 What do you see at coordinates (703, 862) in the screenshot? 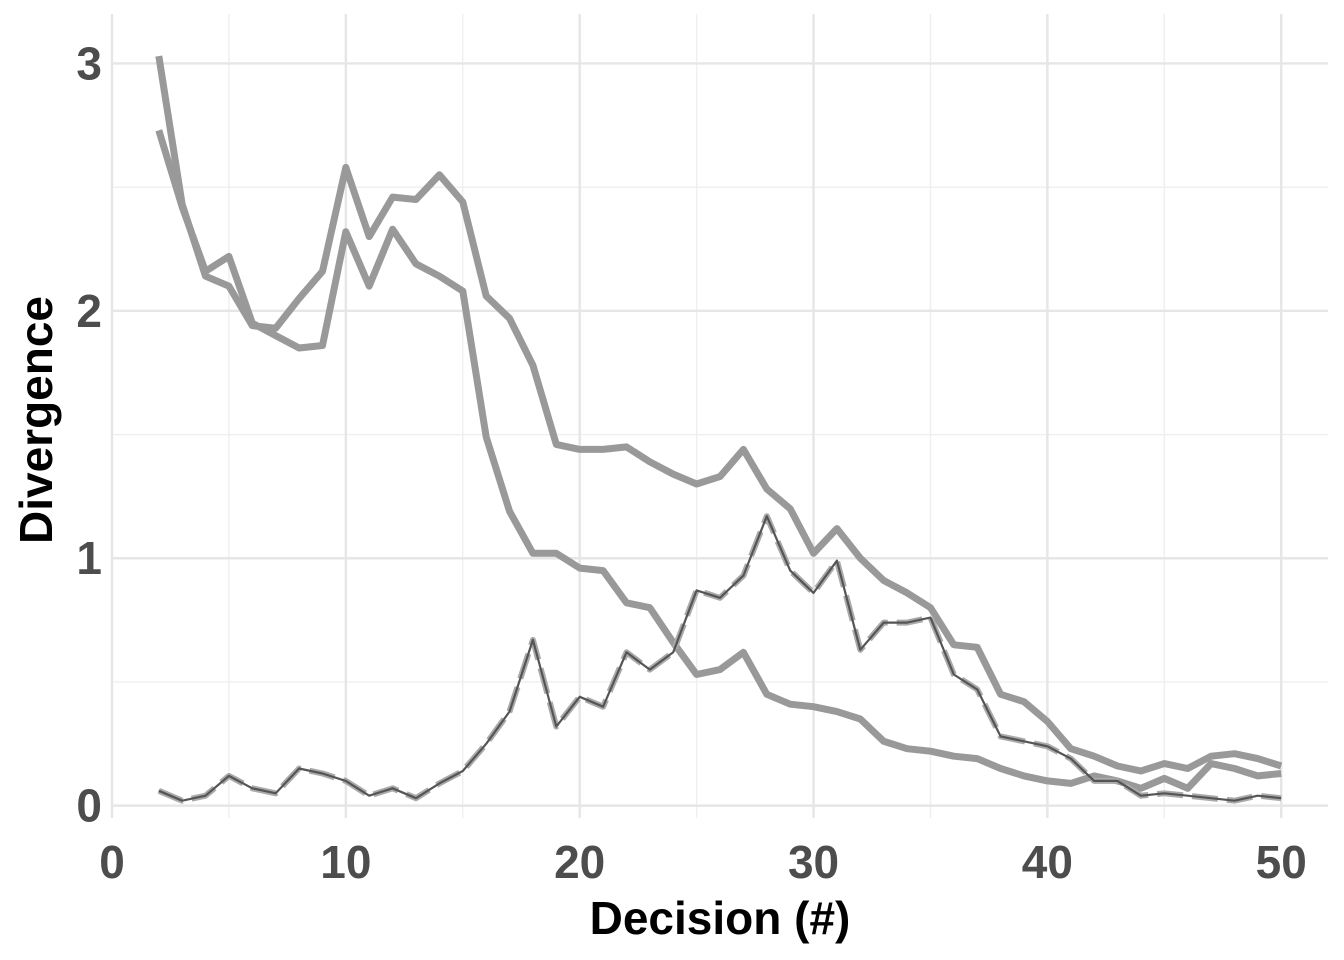
I see `x-axis-ticks: 0 10 20 30 40 50` at bounding box center [703, 862].